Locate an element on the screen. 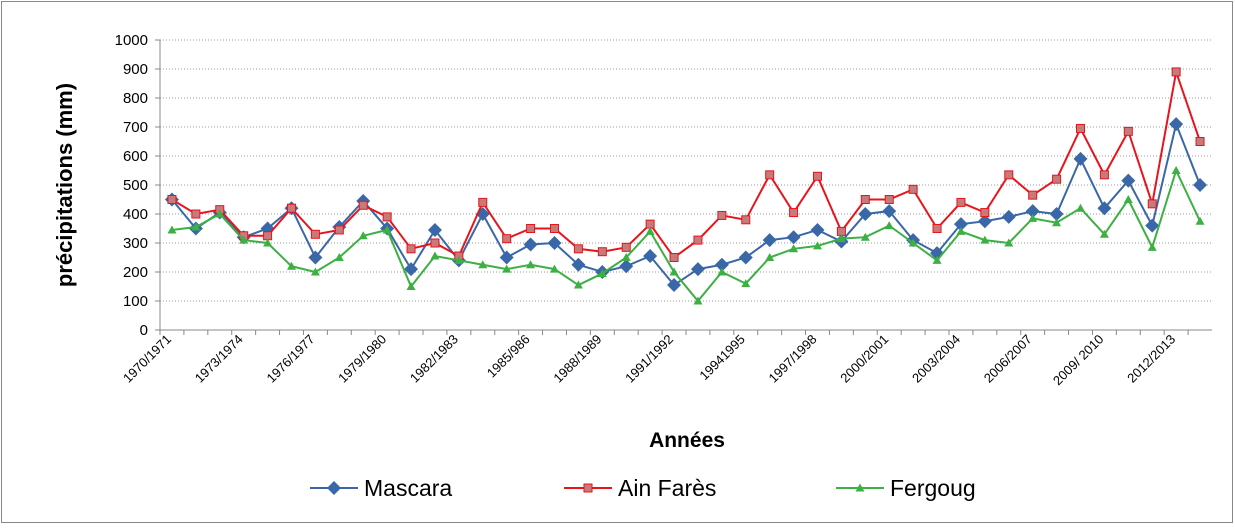  y-tick-label: 500 is located at coordinates (135, 185).